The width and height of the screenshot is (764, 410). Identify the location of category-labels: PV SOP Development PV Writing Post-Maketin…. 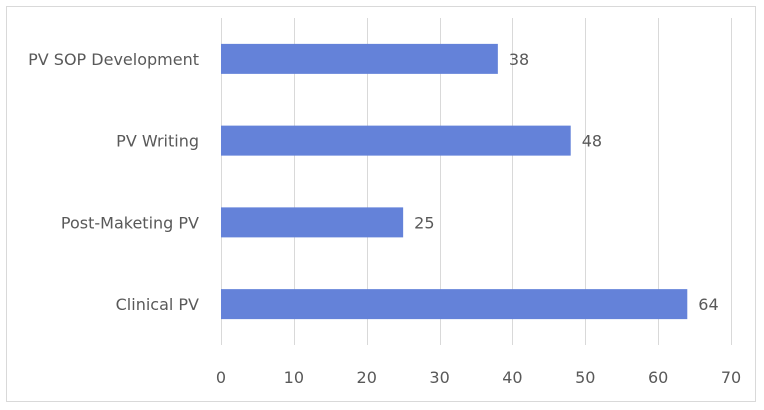
(113, 182).